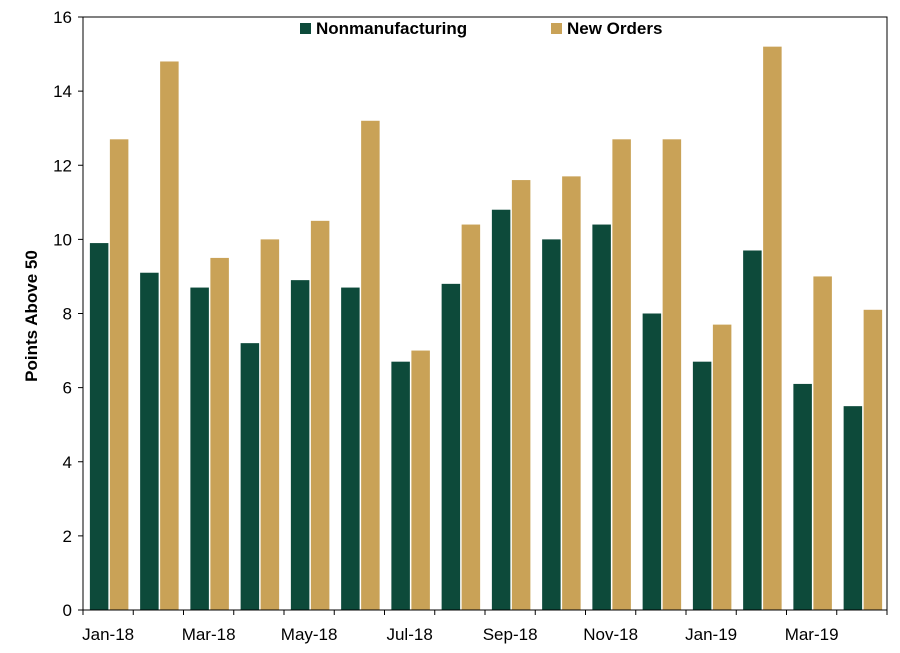  I want to click on y-axis-title: Points Above 50, so click(31, 316).